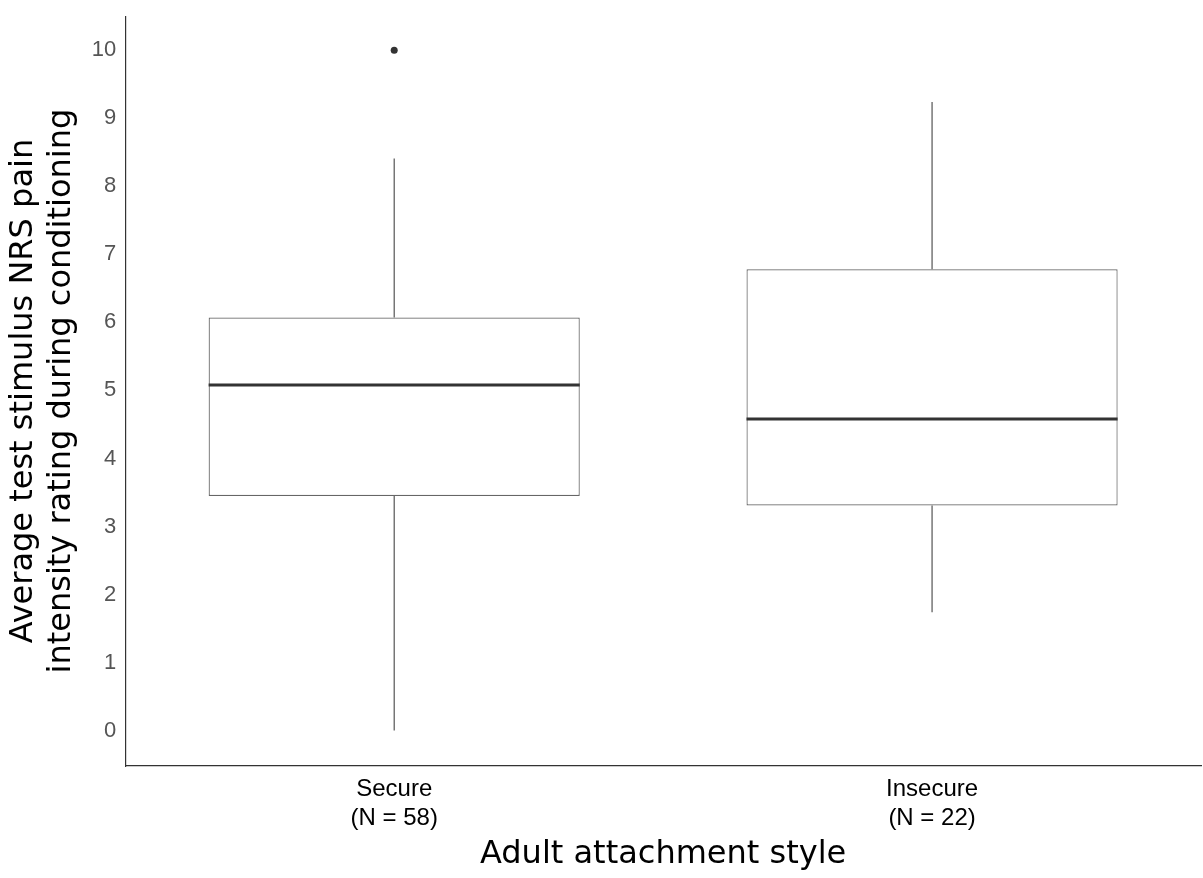  What do you see at coordinates (110, 321) in the screenshot?
I see `y-tick-label: 6` at bounding box center [110, 321].